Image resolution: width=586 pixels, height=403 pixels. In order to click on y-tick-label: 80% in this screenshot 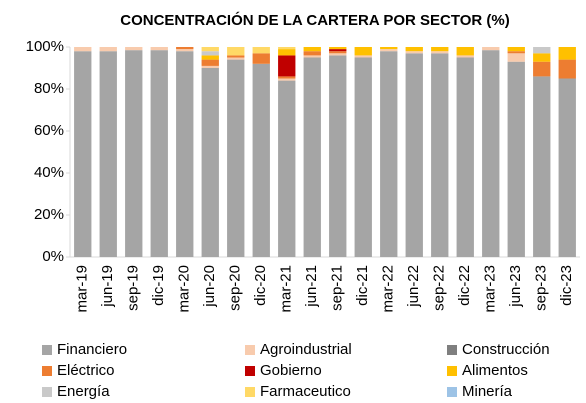, I will do `click(49, 88)`.